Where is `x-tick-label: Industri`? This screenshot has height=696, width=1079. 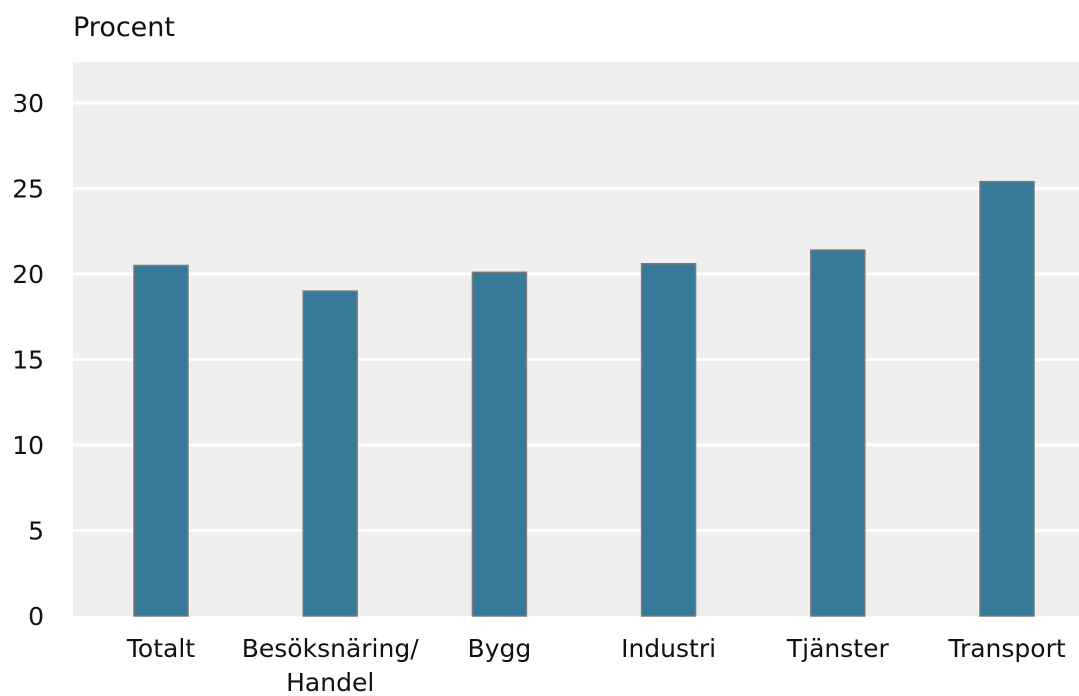 x-tick-label: Industri is located at coordinates (668, 648).